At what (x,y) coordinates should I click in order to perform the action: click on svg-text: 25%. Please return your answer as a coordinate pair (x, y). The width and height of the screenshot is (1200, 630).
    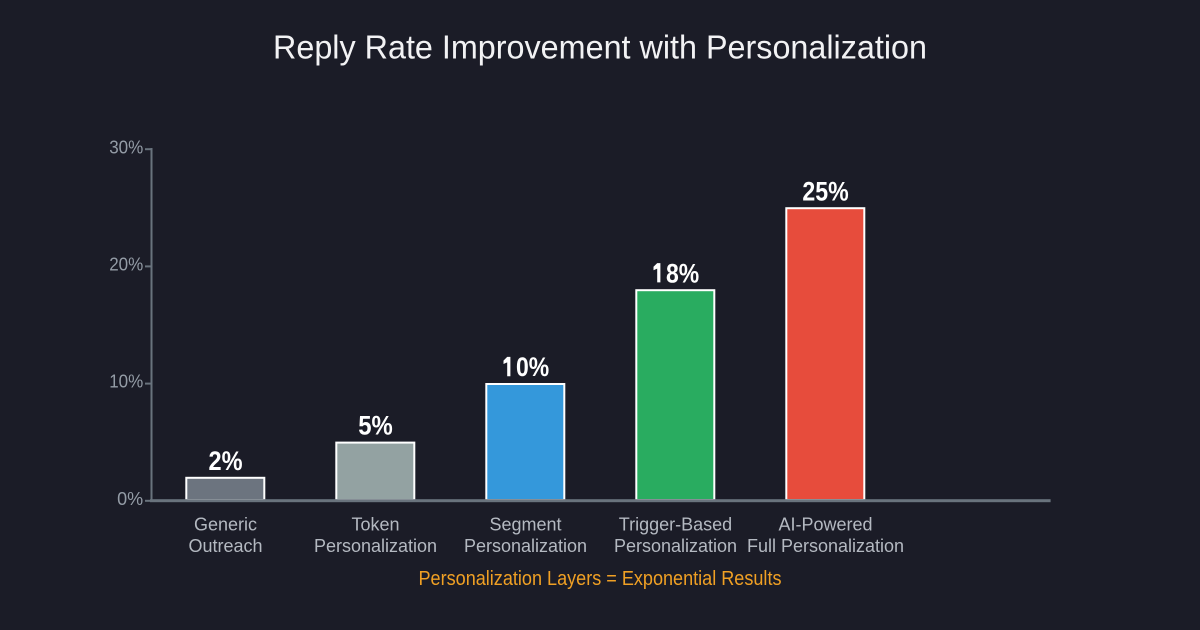
    Looking at the image, I should click on (825, 191).